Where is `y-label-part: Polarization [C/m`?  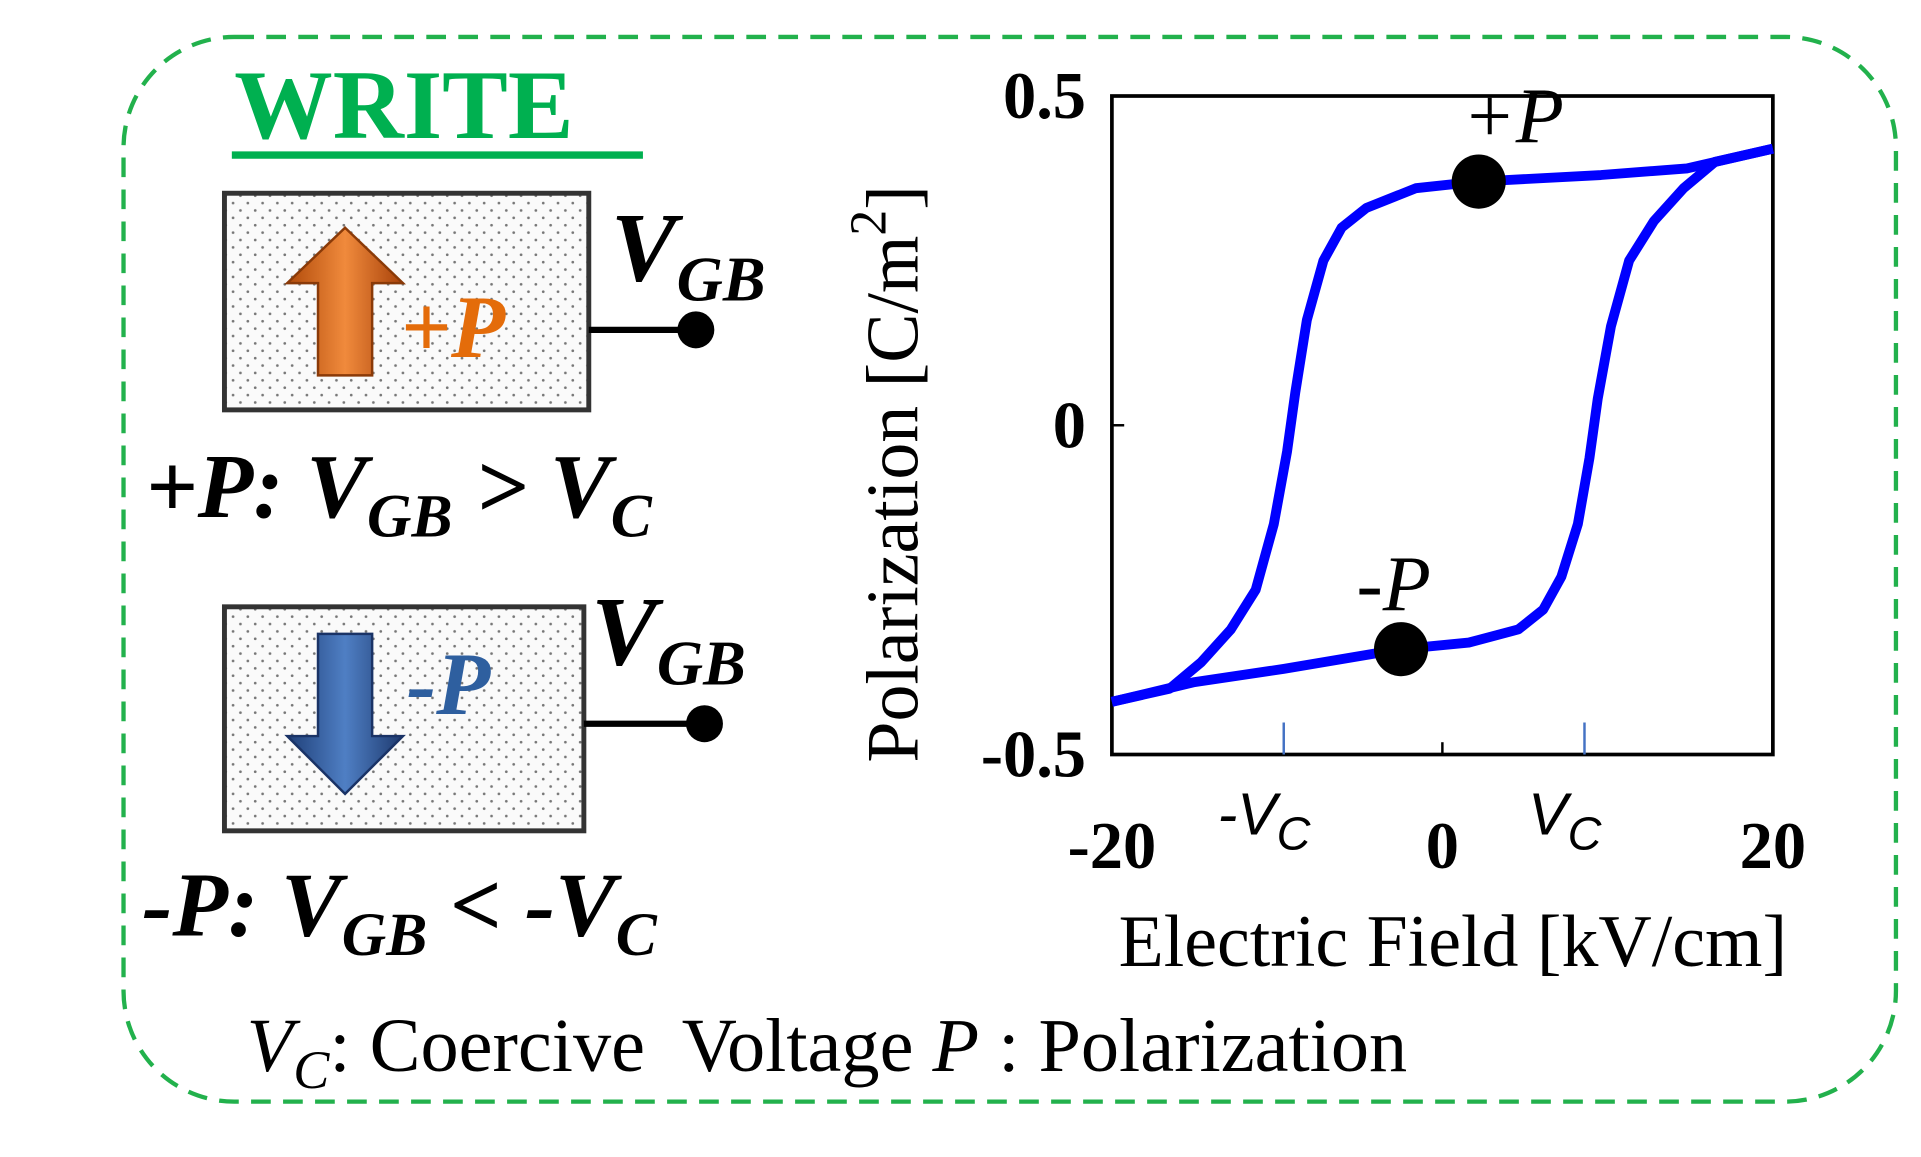
y-label-part: Polarization [C/m is located at coordinates (892, 499).